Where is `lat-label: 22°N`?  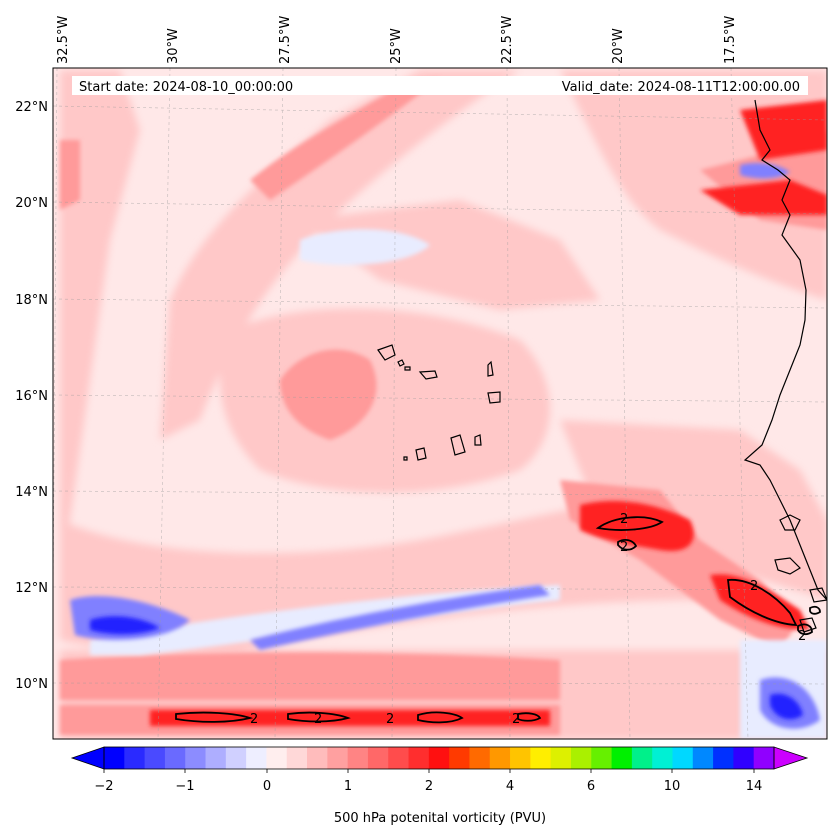 lat-label: 22°N is located at coordinates (31, 107).